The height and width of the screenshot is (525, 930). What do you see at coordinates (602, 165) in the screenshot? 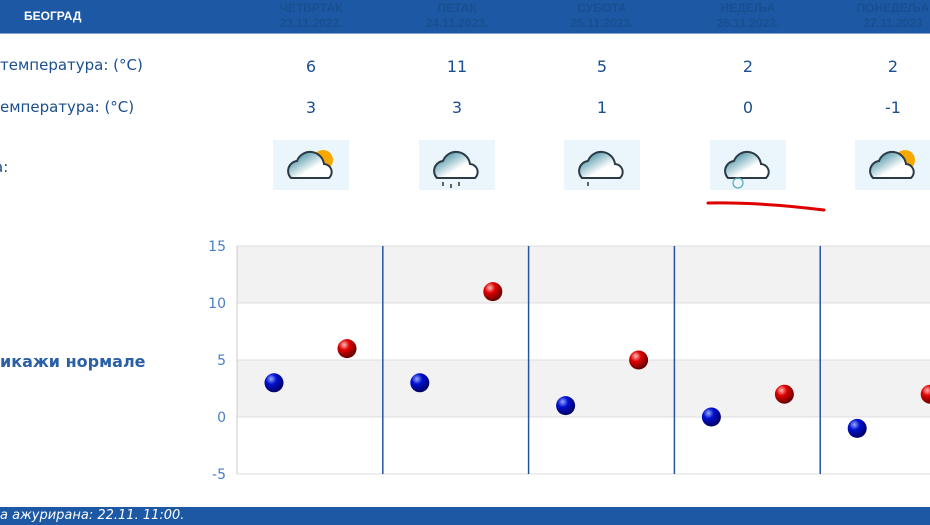
I see `cloud-light-rain-icon` at bounding box center [602, 165].